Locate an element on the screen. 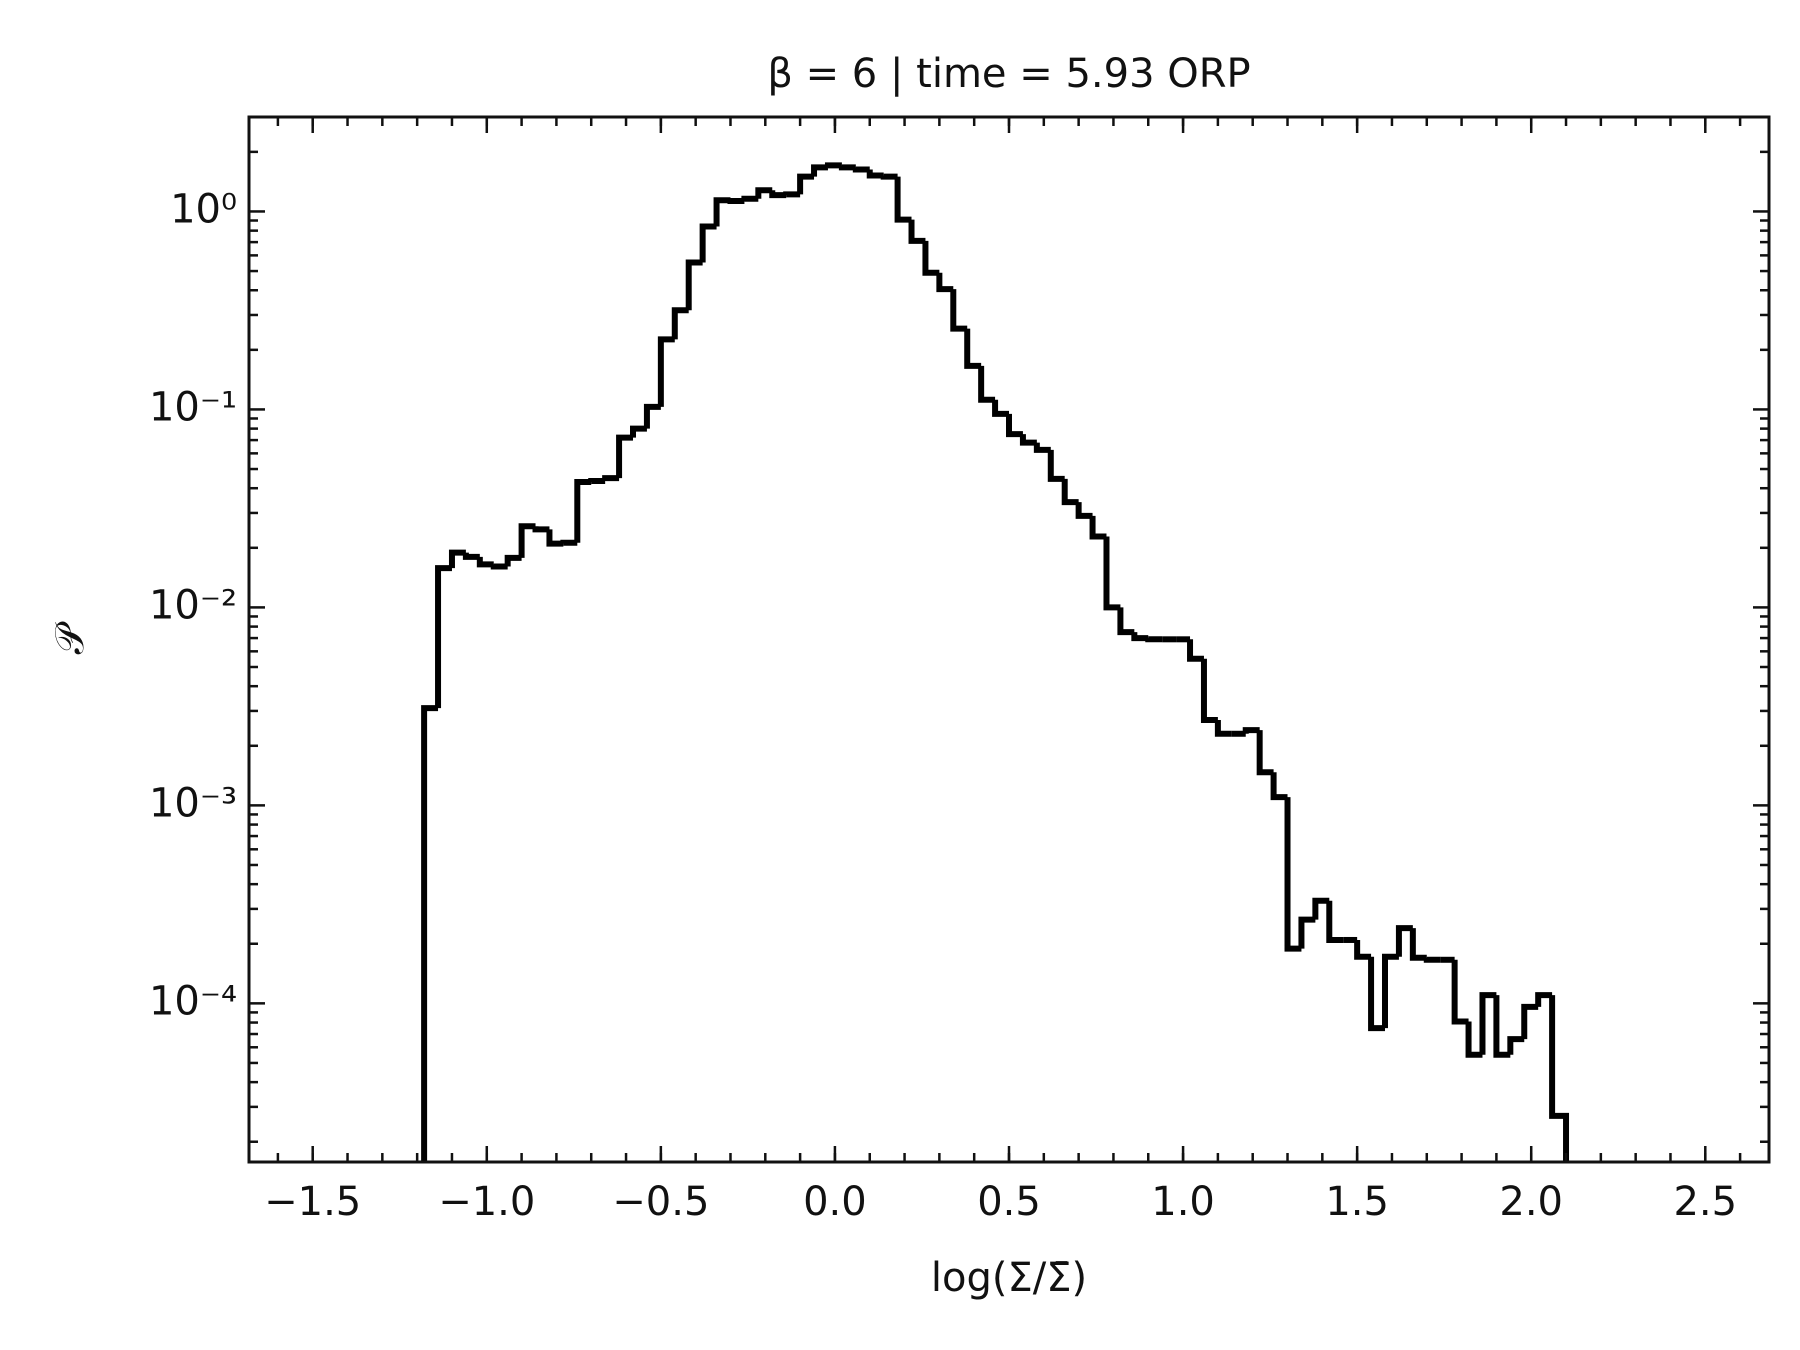 The height and width of the screenshot is (1350, 1800). x-tick-label: −0.5 is located at coordinates (660, 1202).